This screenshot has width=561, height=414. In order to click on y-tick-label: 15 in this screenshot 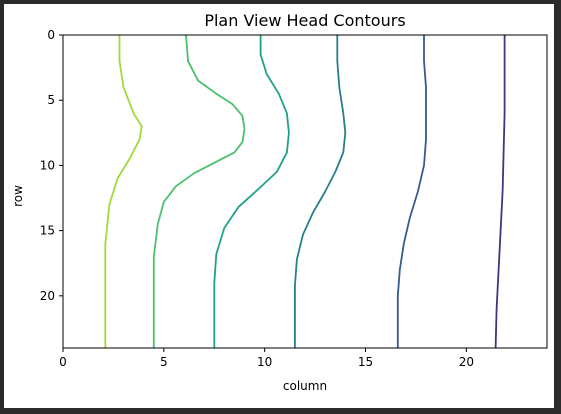, I will do `click(47, 231)`.